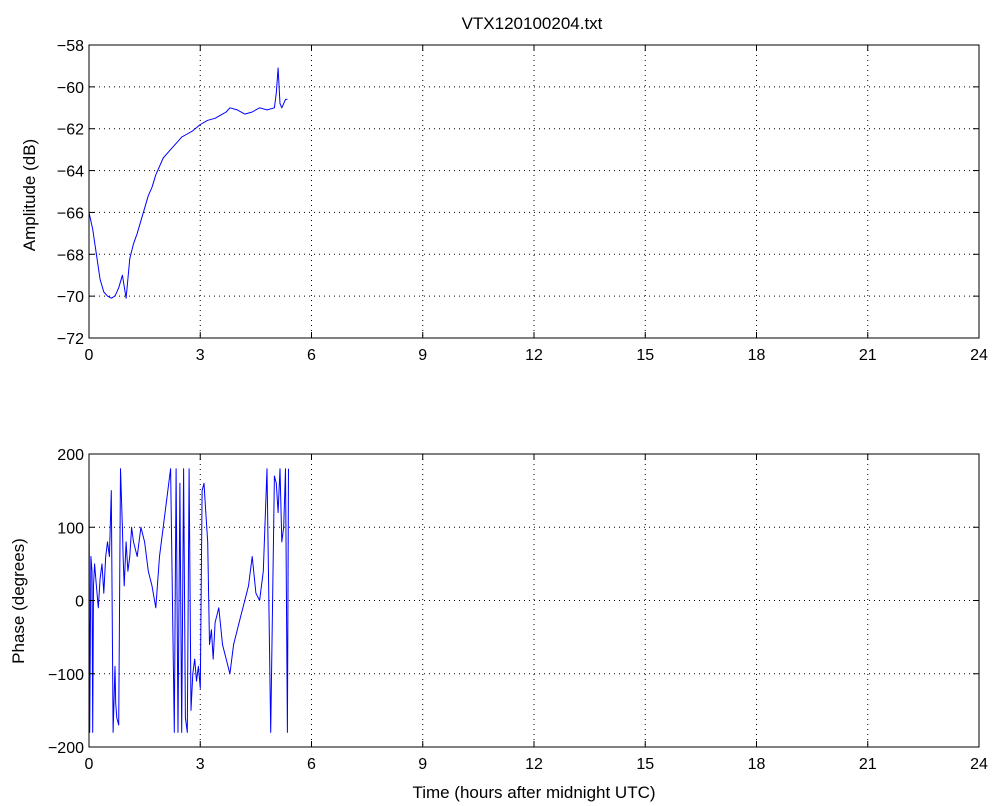 The height and width of the screenshot is (806, 998). What do you see at coordinates (89, 355) in the screenshot?
I see `amplitude-x-tick-label: 0` at bounding box center [89, 355].